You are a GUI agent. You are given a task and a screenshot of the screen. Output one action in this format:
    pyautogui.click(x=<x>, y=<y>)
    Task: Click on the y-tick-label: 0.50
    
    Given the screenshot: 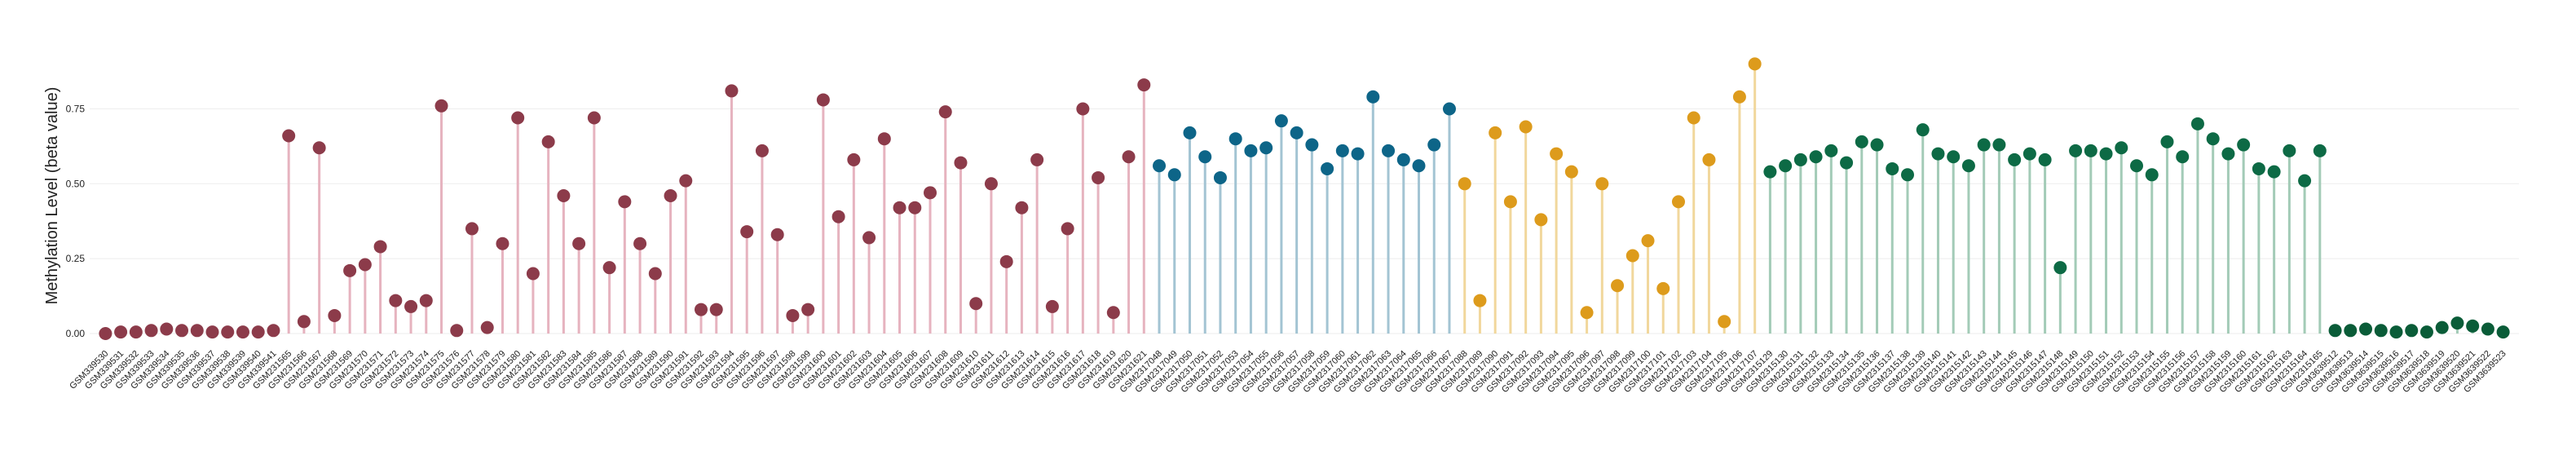 What is the action you would take?
    pyautogui.click(x=76, y=183)
    